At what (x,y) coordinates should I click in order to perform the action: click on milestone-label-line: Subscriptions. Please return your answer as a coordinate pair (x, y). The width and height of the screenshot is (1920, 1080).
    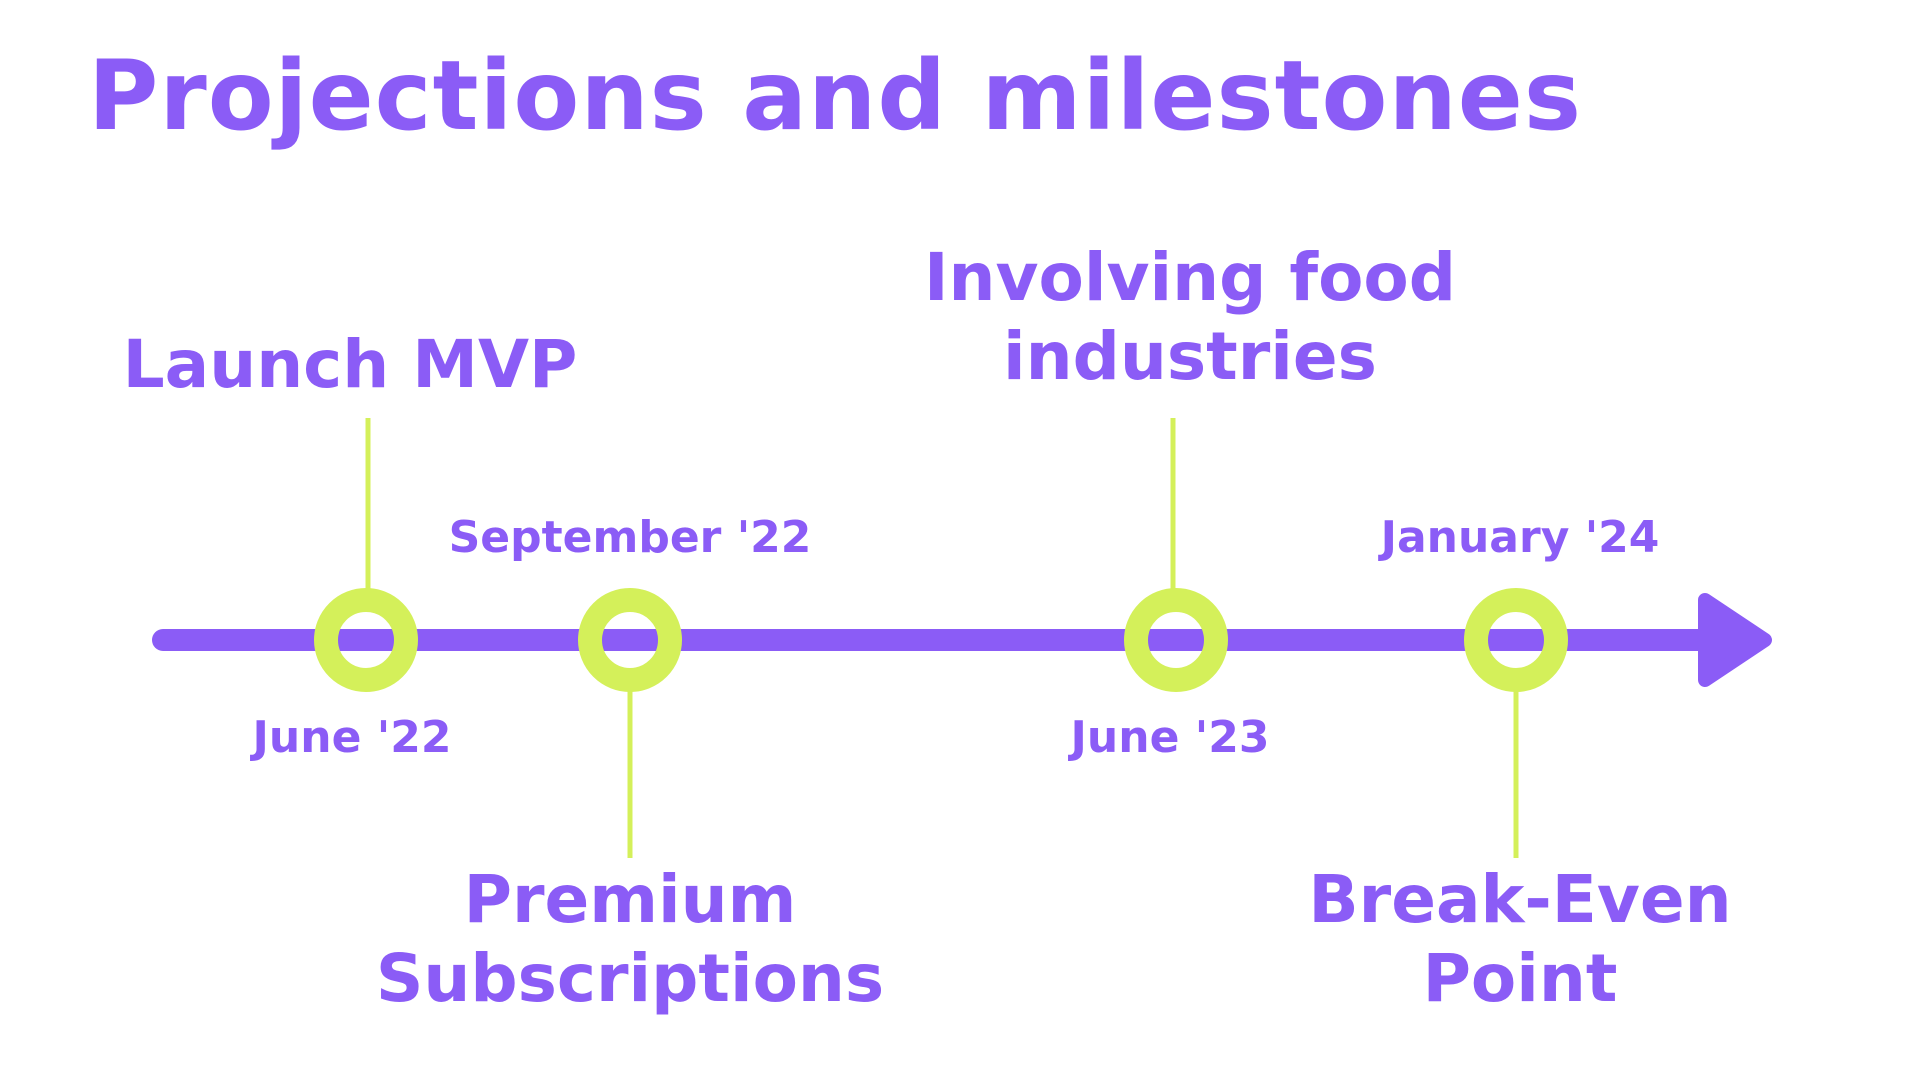
    Looking at the image, I should click on (630, 979).